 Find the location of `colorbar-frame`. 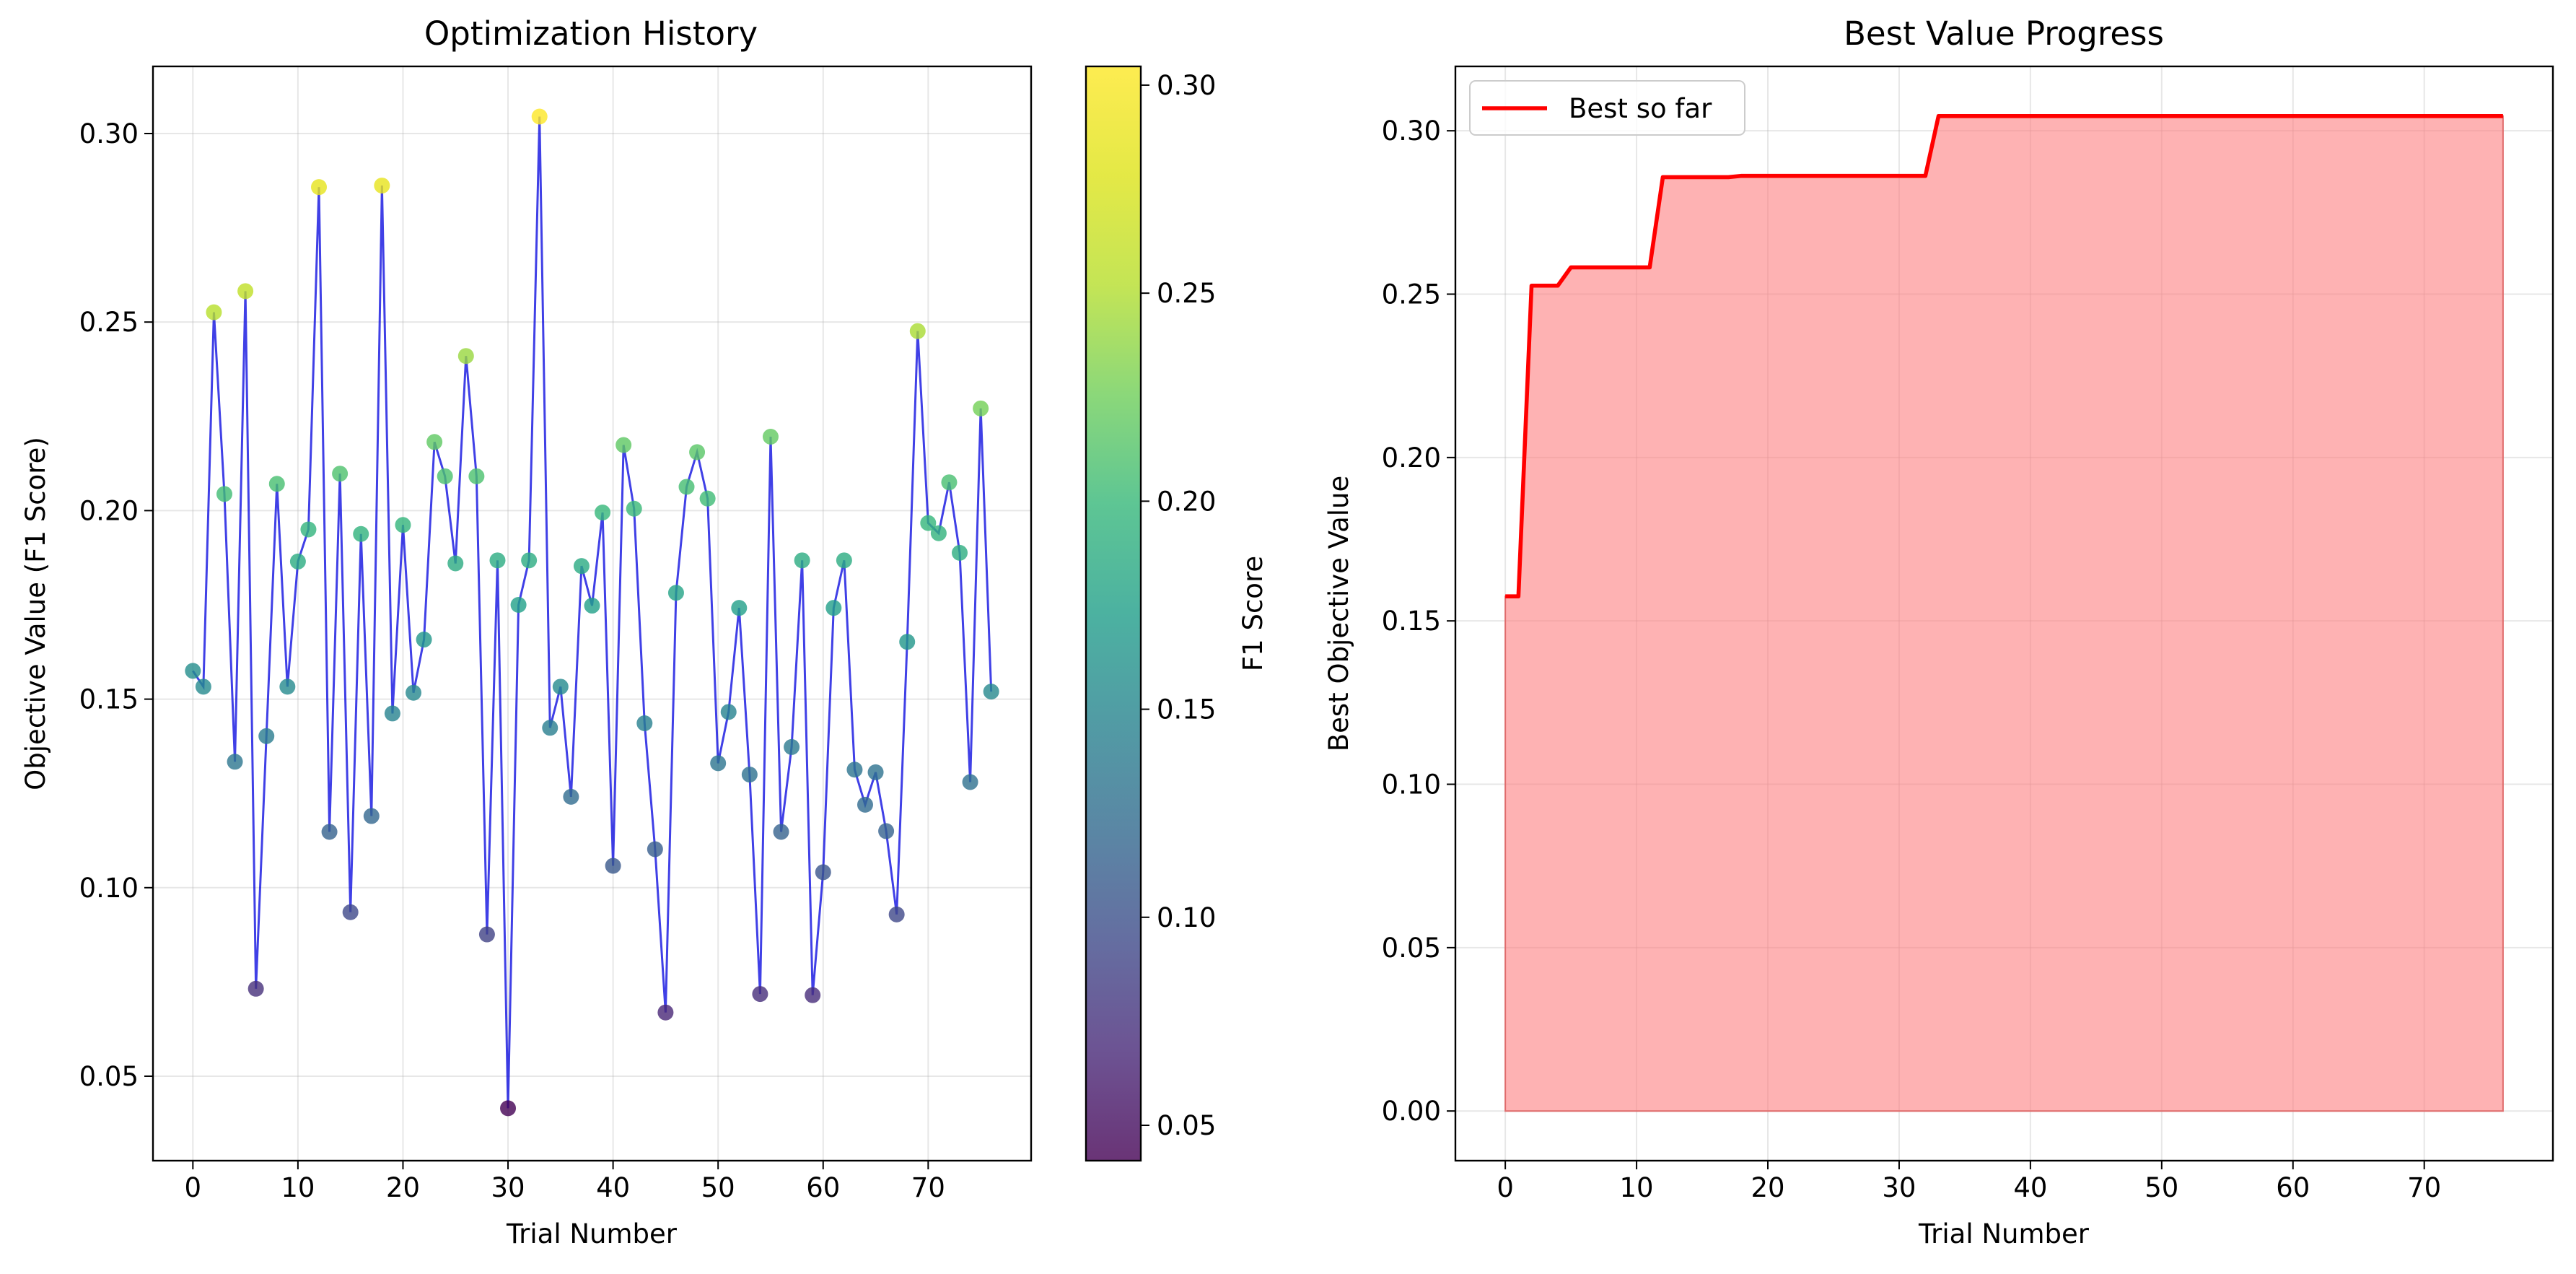

colorbar-frame is located at coordinates (1113, 613).